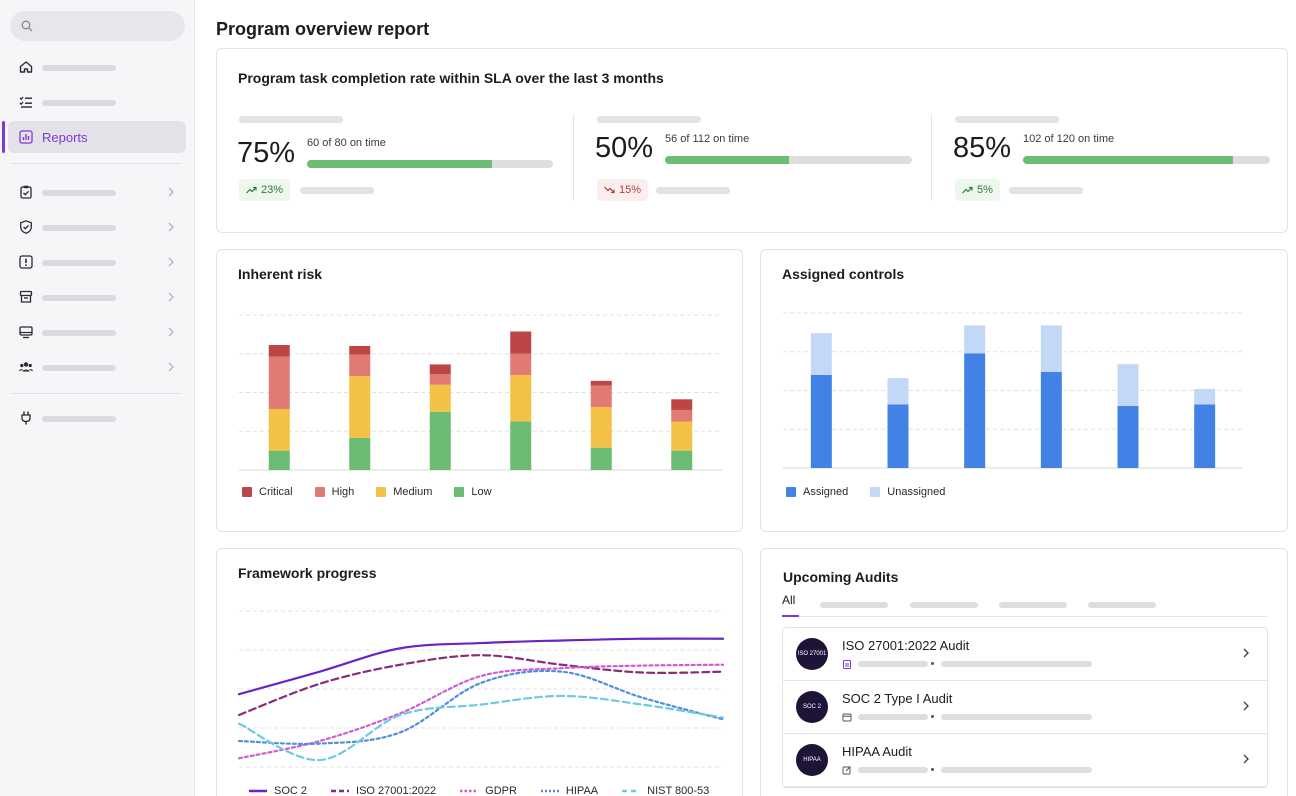 This screenshot has height=796, width=1296. I want to click on trend-down-icon, so click(609, 190).